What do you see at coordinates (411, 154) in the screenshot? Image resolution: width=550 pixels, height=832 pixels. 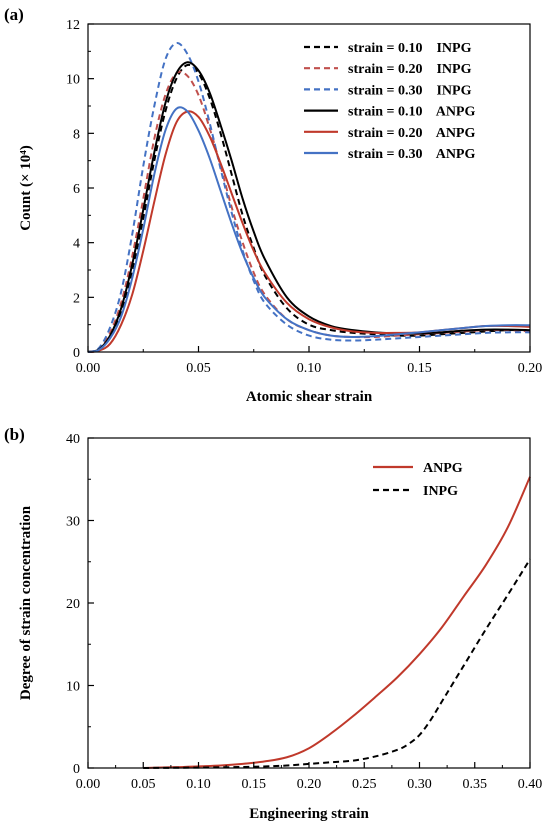 I see `legend-label: strain = 0.30 ANPG` at bounding box center [411, 154].